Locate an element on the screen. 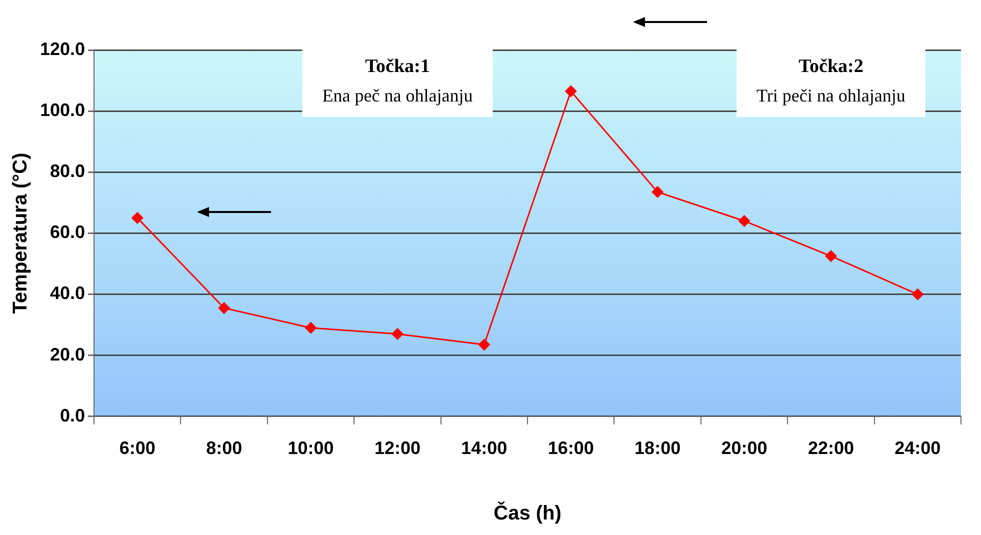 This screenshot has height=535, width=981. x-tick-label: 16:00 is located at coordinates (571, 448).